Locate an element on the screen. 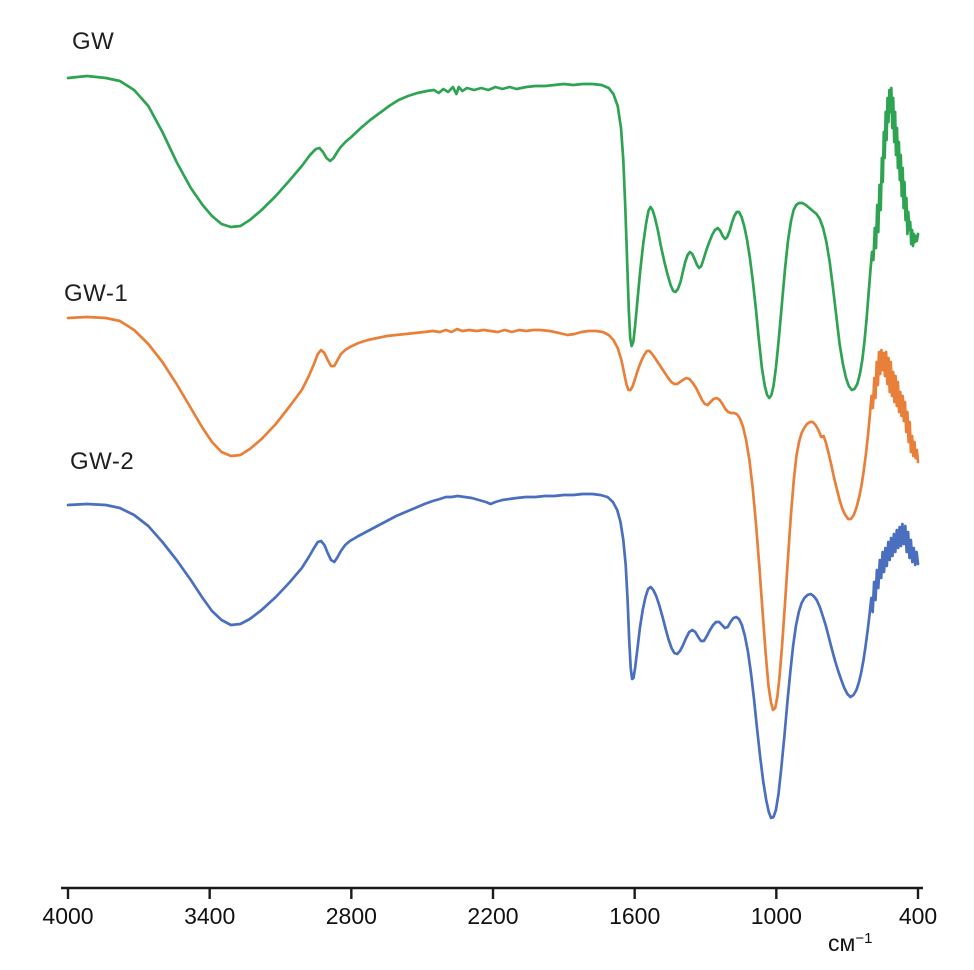 The height and width of the screenshot is (970, 974). series-label-gw-2: GW-2 is located at coordinates (102, 461).